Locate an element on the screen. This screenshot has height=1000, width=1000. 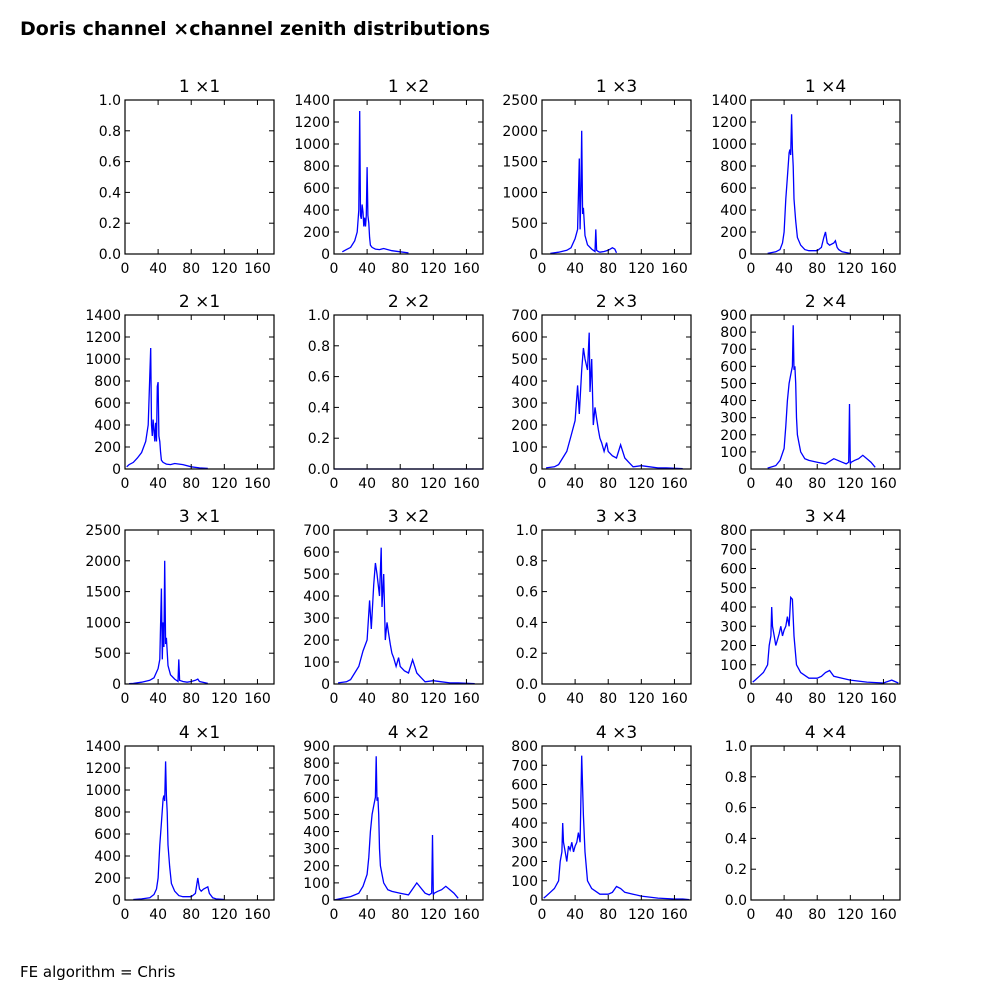
subplot-title: 4 ×1 is located at coordinates (199, 733).